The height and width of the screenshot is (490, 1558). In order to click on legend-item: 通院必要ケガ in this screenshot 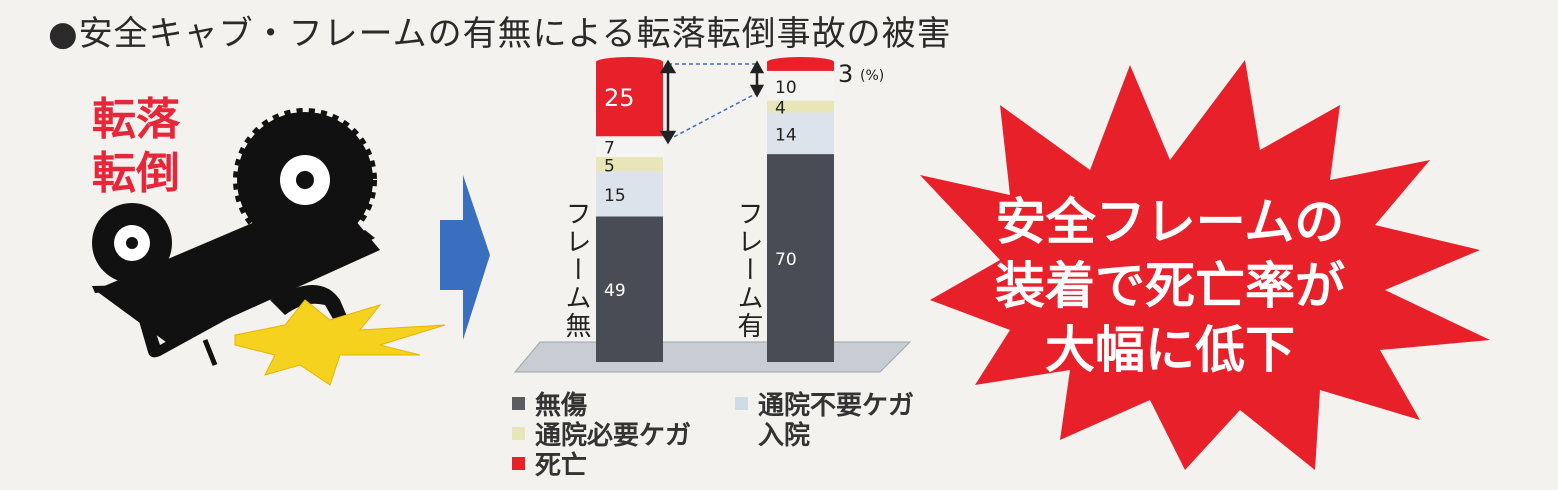, I will do `click(601, 434)`.